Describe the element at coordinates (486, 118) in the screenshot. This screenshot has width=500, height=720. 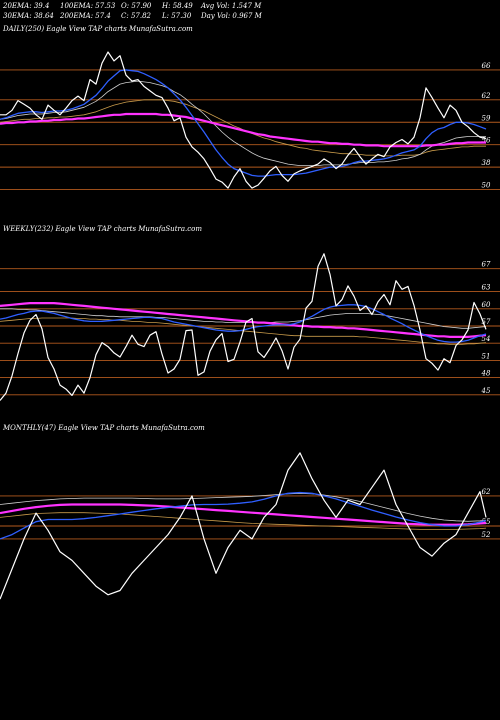
I see `daily-level-label: 59` at that location.